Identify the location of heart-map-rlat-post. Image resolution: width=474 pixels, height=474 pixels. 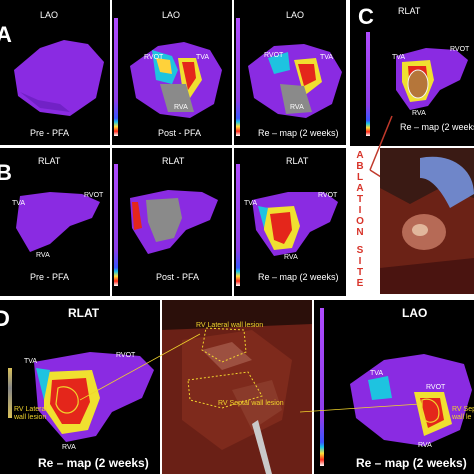
(174, 222).